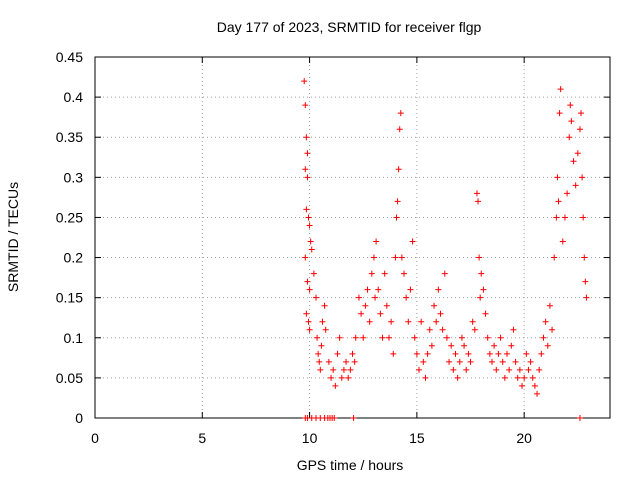 Image resolution: width=640 pixels, height=480 pixels. I want to click on y-tick-label: 0.3, so click(74, 177).